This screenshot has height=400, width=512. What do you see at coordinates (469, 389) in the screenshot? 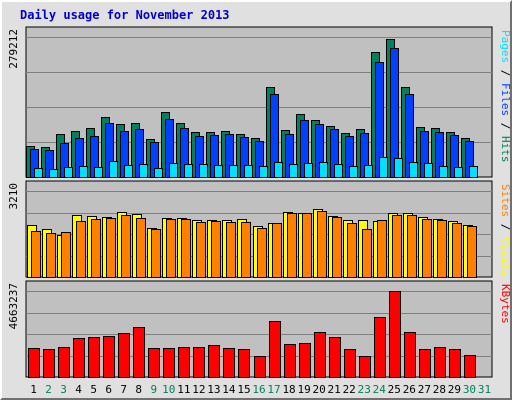
I see `x-tick-label: 30` at bounding box center [469, 389].